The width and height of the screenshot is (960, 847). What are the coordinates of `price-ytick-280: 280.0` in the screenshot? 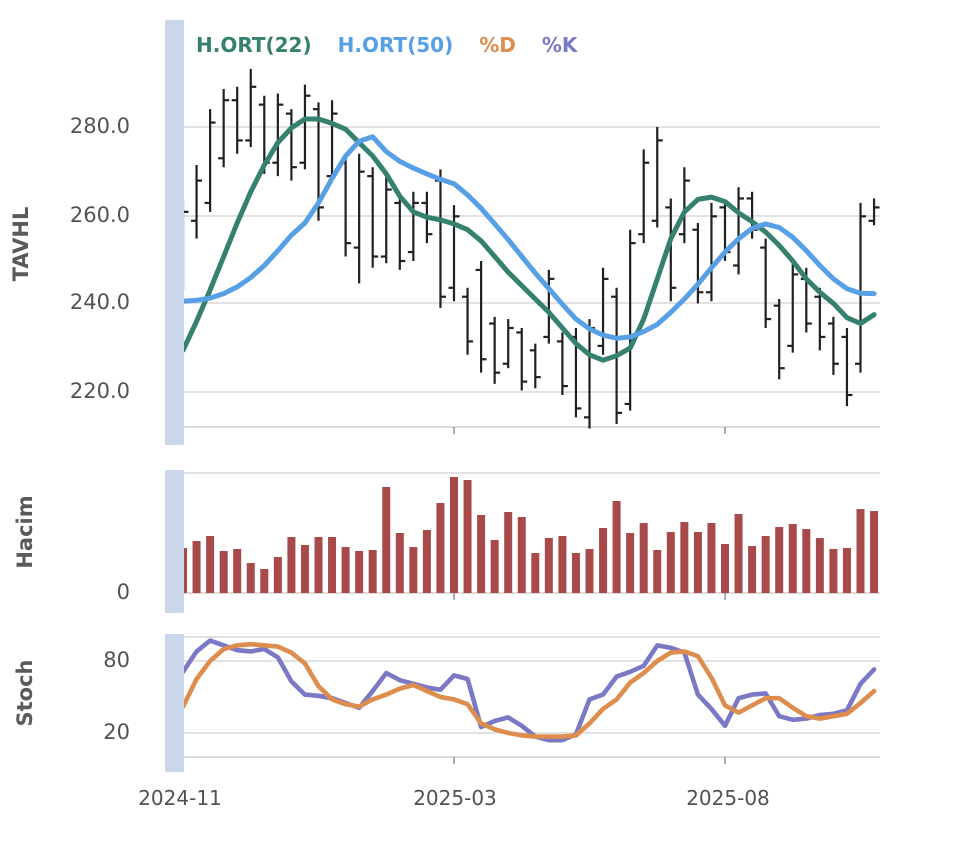 It's located at (99, 126).